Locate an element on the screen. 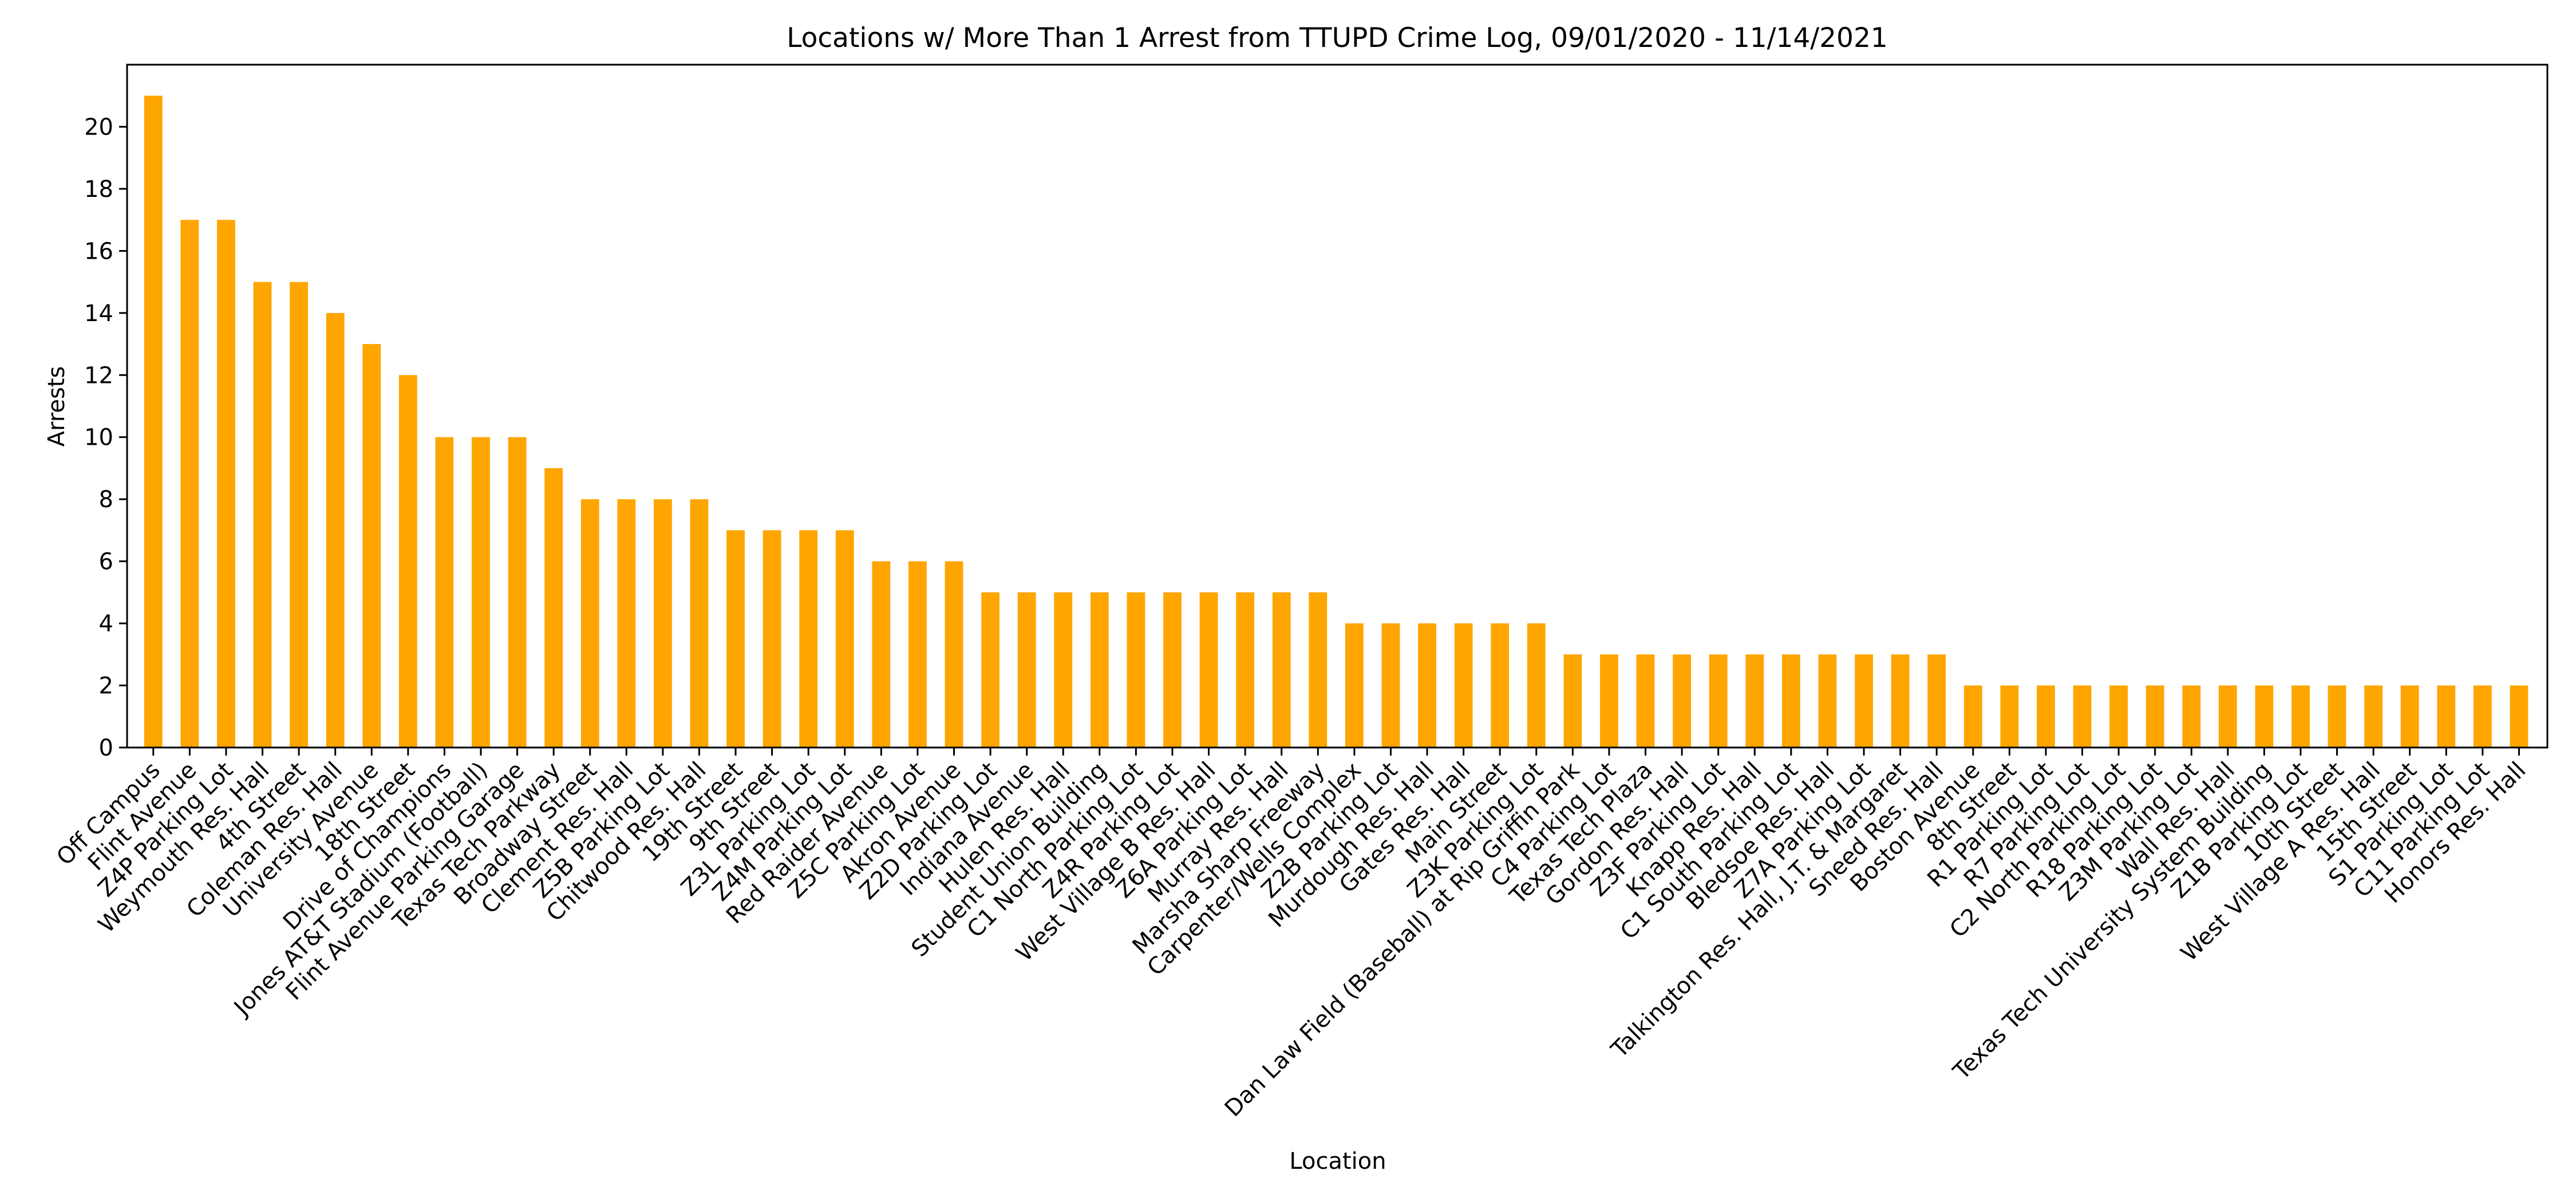 Image resolution: width=2576 pixels, height=1202 pixels. y-tick-label: 4 is located at coordinates (106, 624).